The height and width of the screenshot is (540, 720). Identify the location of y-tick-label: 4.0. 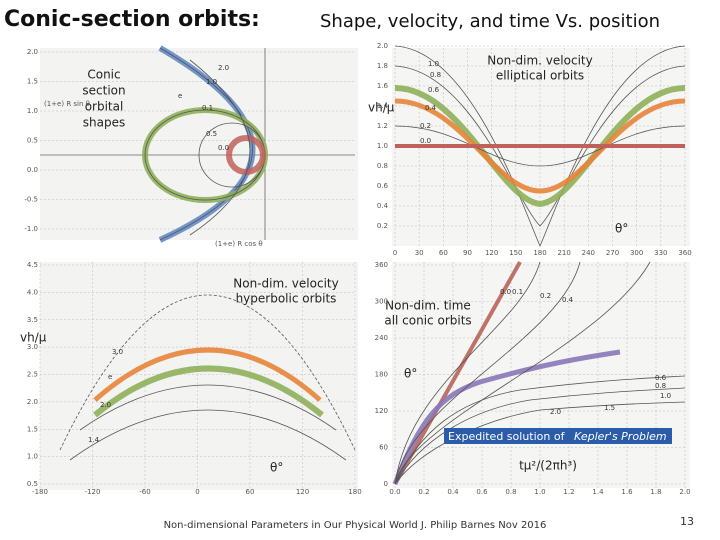
(32, 292).